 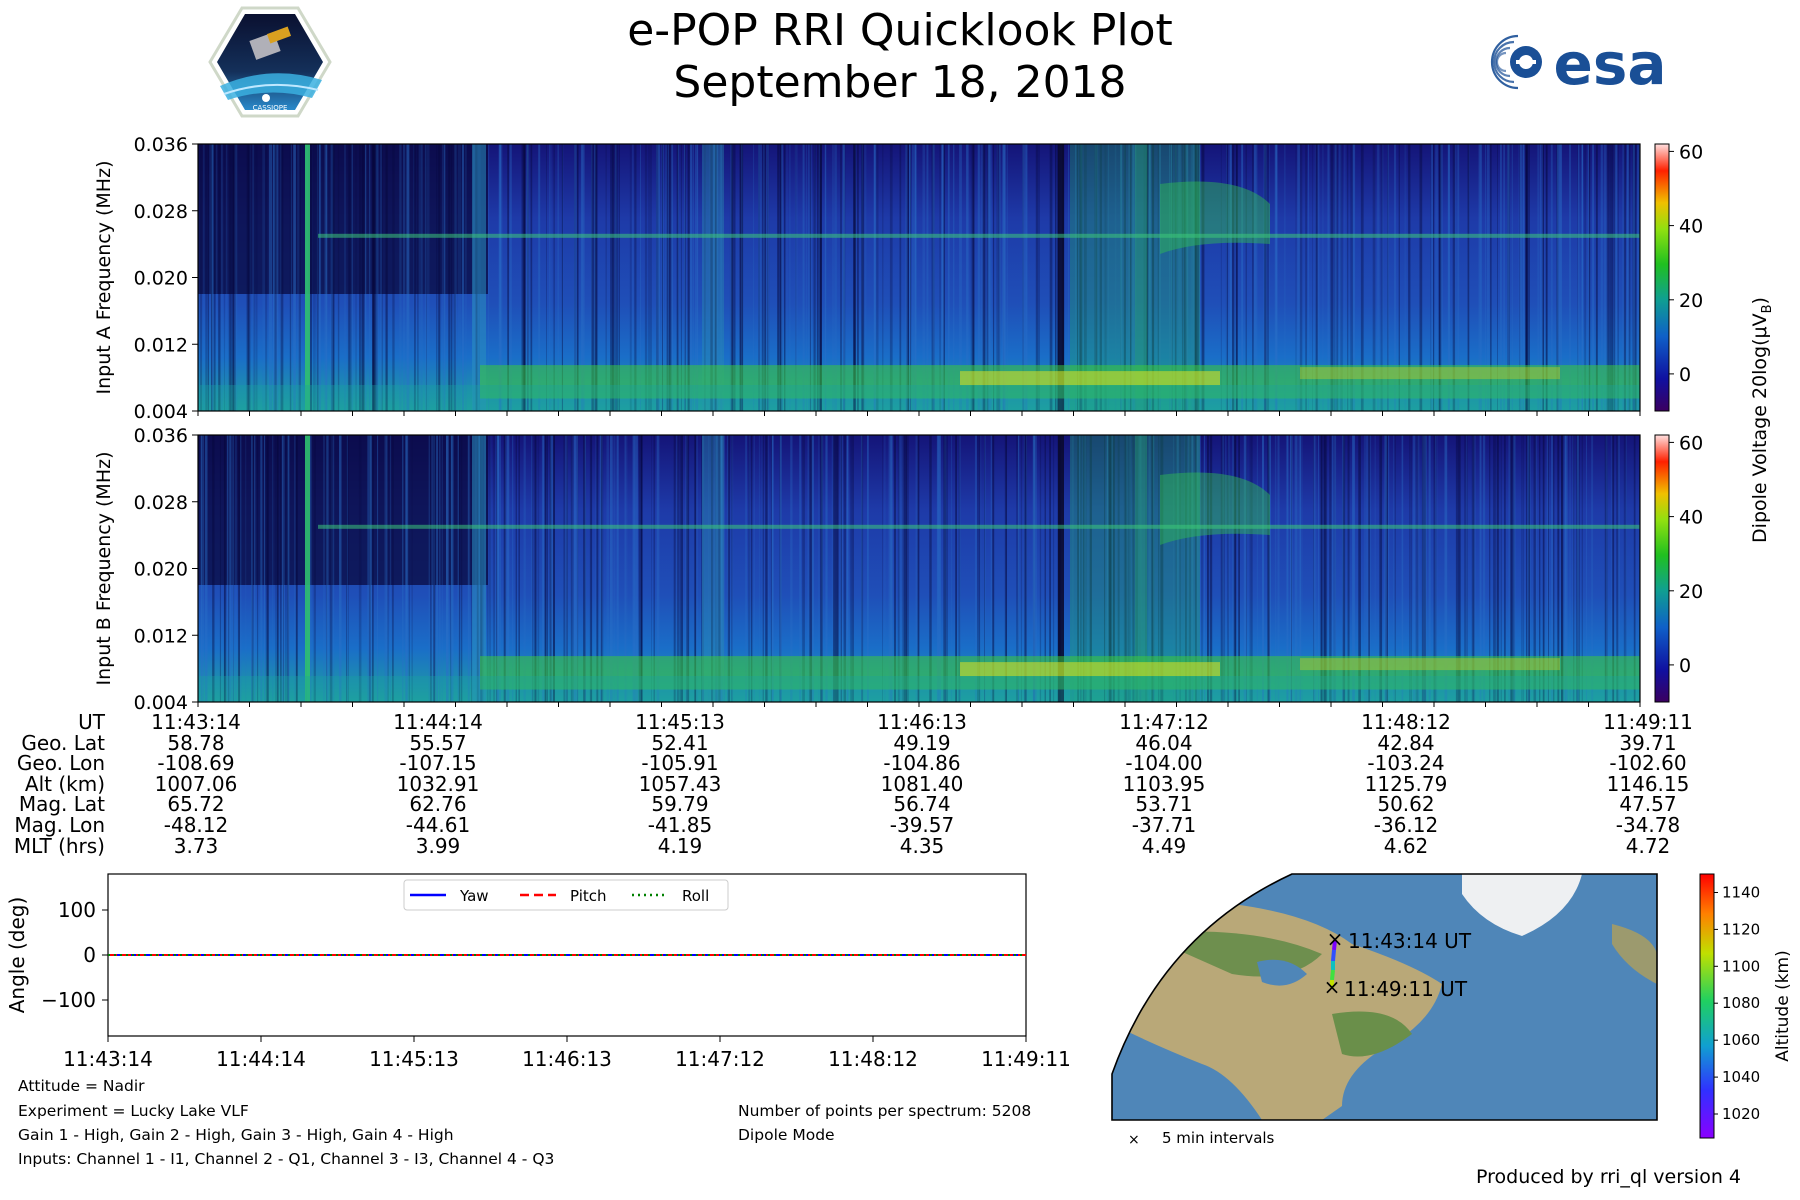 What do you see at coordinates (1406, 989) in the screenshot?
I see `track-end-label: 11:49:11 UT` at bounding box center [1406, 989].